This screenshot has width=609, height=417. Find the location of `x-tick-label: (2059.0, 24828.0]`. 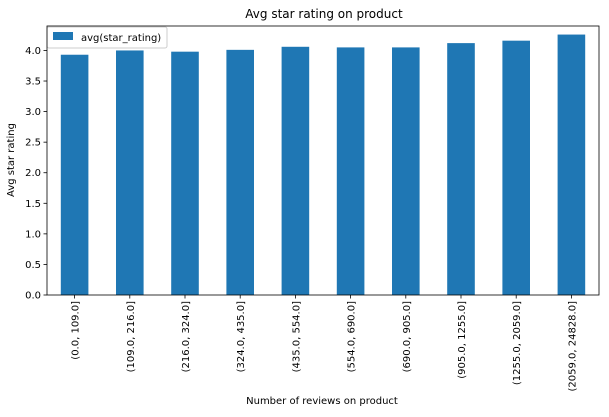

x-tick-label: (2059.0, 24828.0] is located at coordinates (572, 346).